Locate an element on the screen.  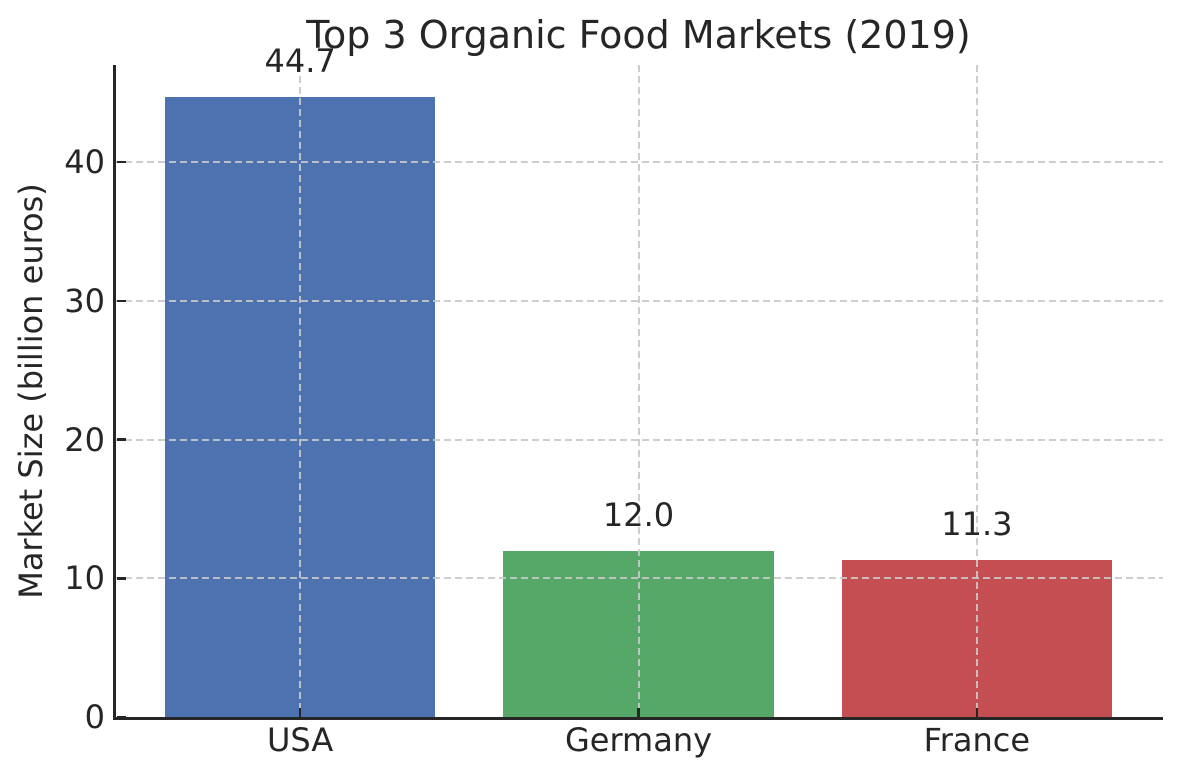
bar-value-label-germany: 12.0 is located at coordinates (638, 514).